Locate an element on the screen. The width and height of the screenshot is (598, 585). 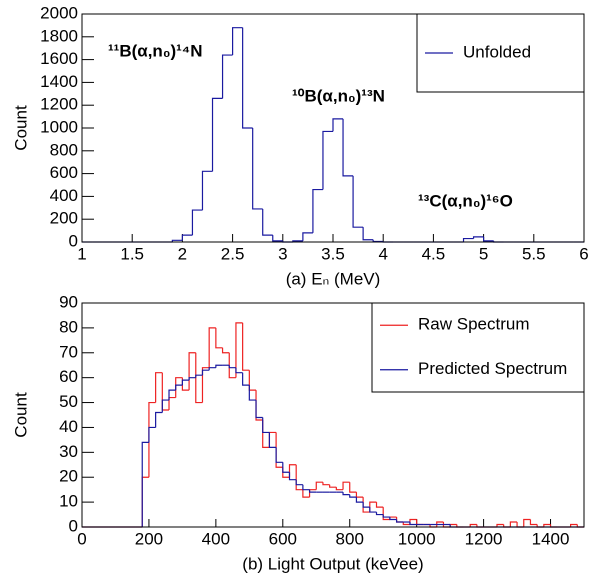
y-tick-label: 1000 is located at coordinates (59, 126).